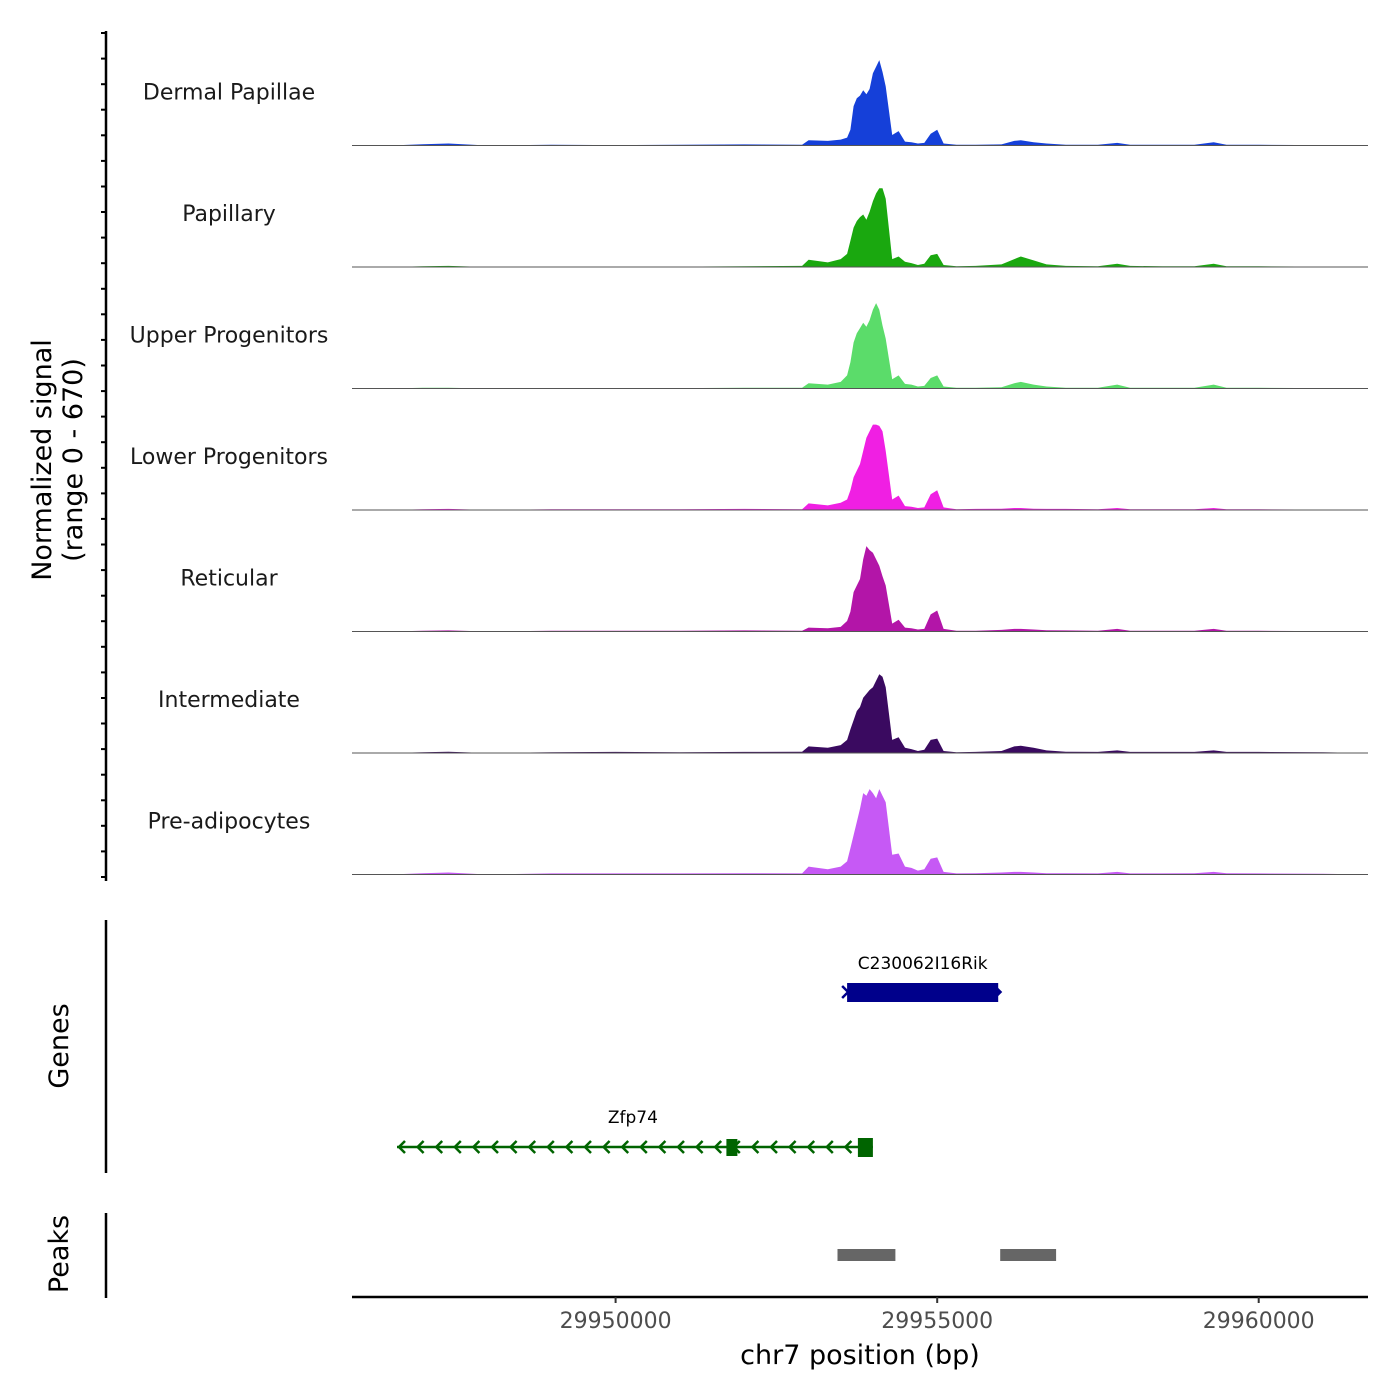 The image size is (1400, 1400). I want to click on track-label-3: Lower Progenitors, so click(229, 457).